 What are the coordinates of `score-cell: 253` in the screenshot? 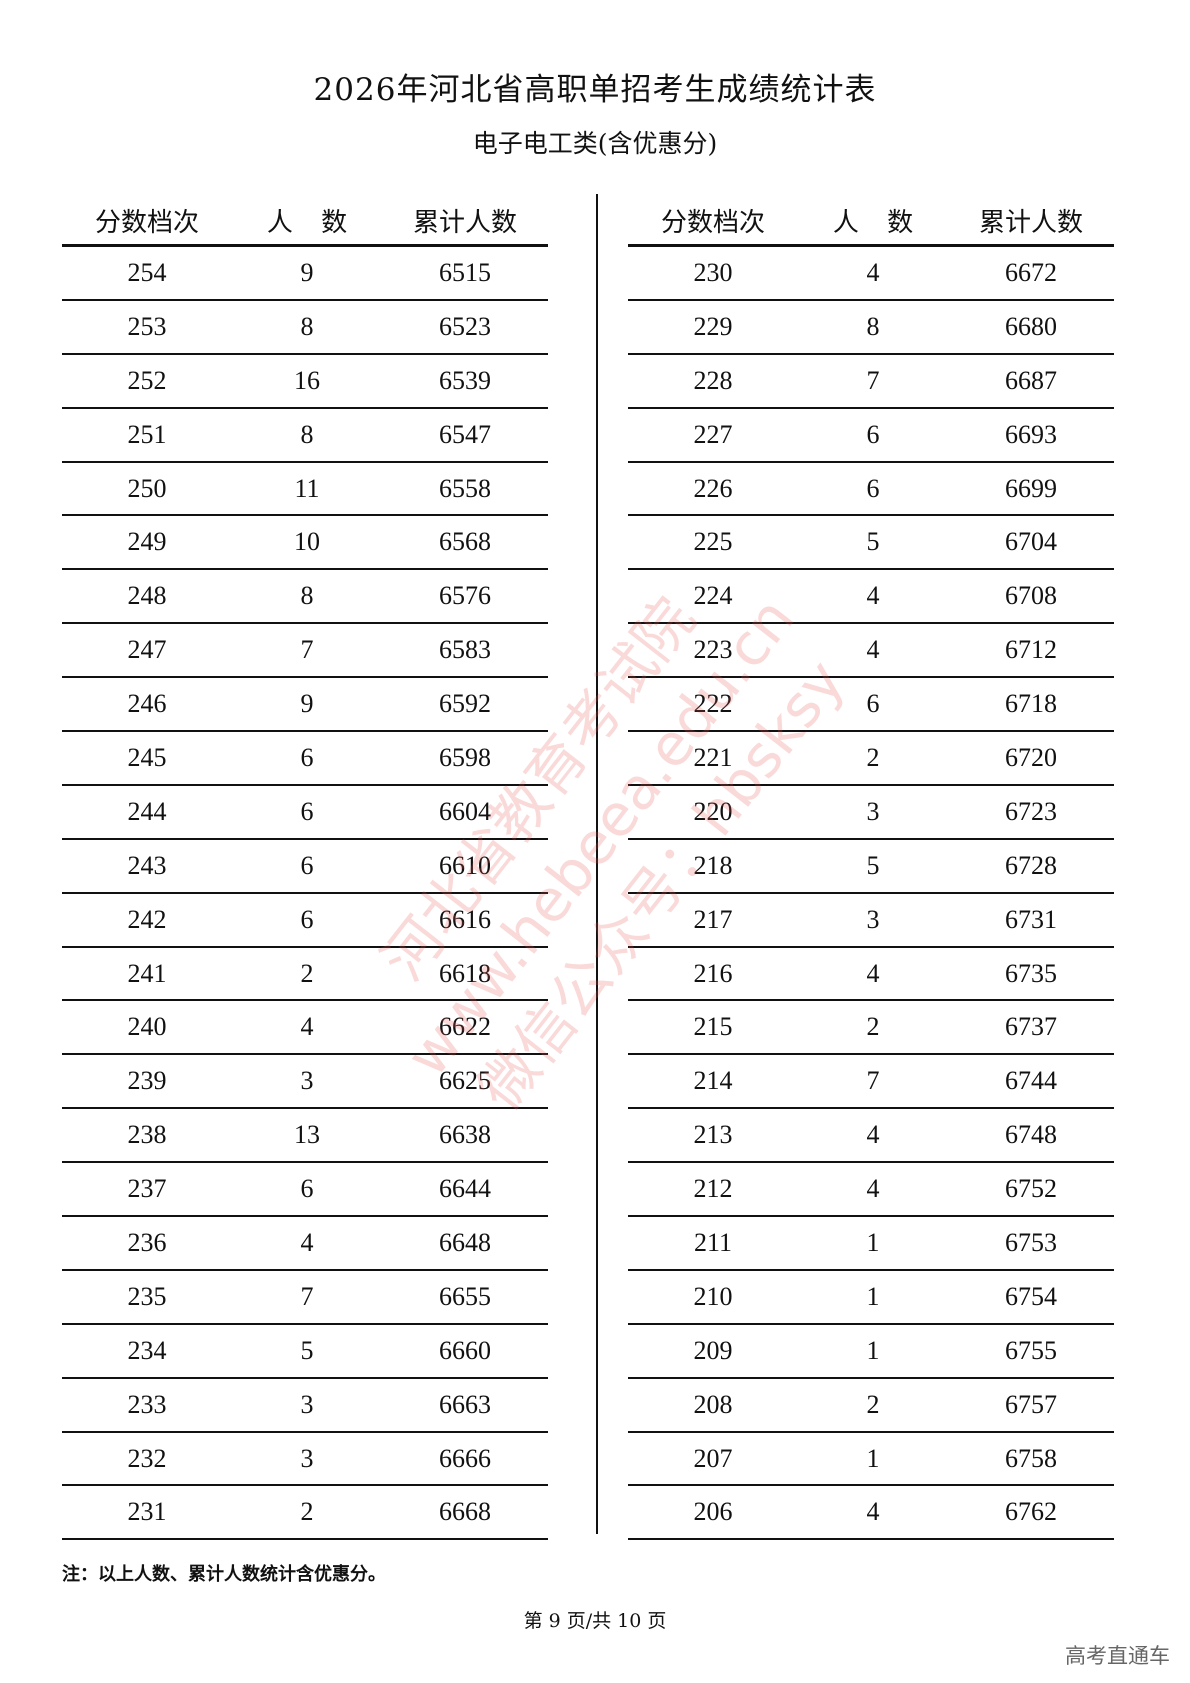 It's located at (147, 326).